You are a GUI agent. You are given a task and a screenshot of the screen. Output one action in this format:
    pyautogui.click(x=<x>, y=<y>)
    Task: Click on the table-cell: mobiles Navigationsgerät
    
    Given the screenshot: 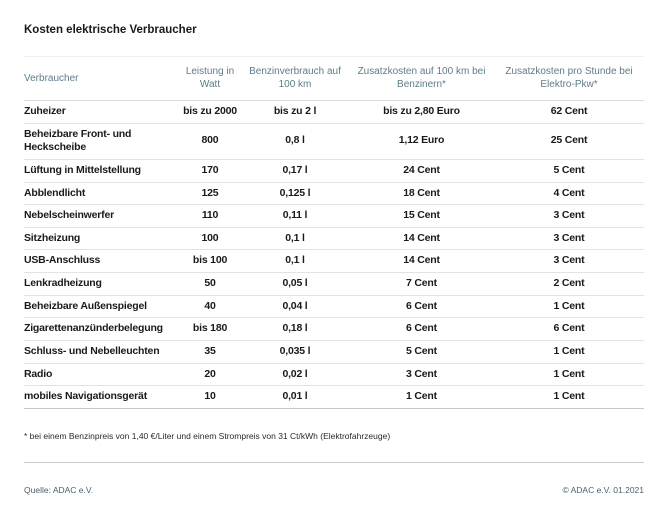 What is the action you would take?
    pyautogui.click(x=101, y=397)
    